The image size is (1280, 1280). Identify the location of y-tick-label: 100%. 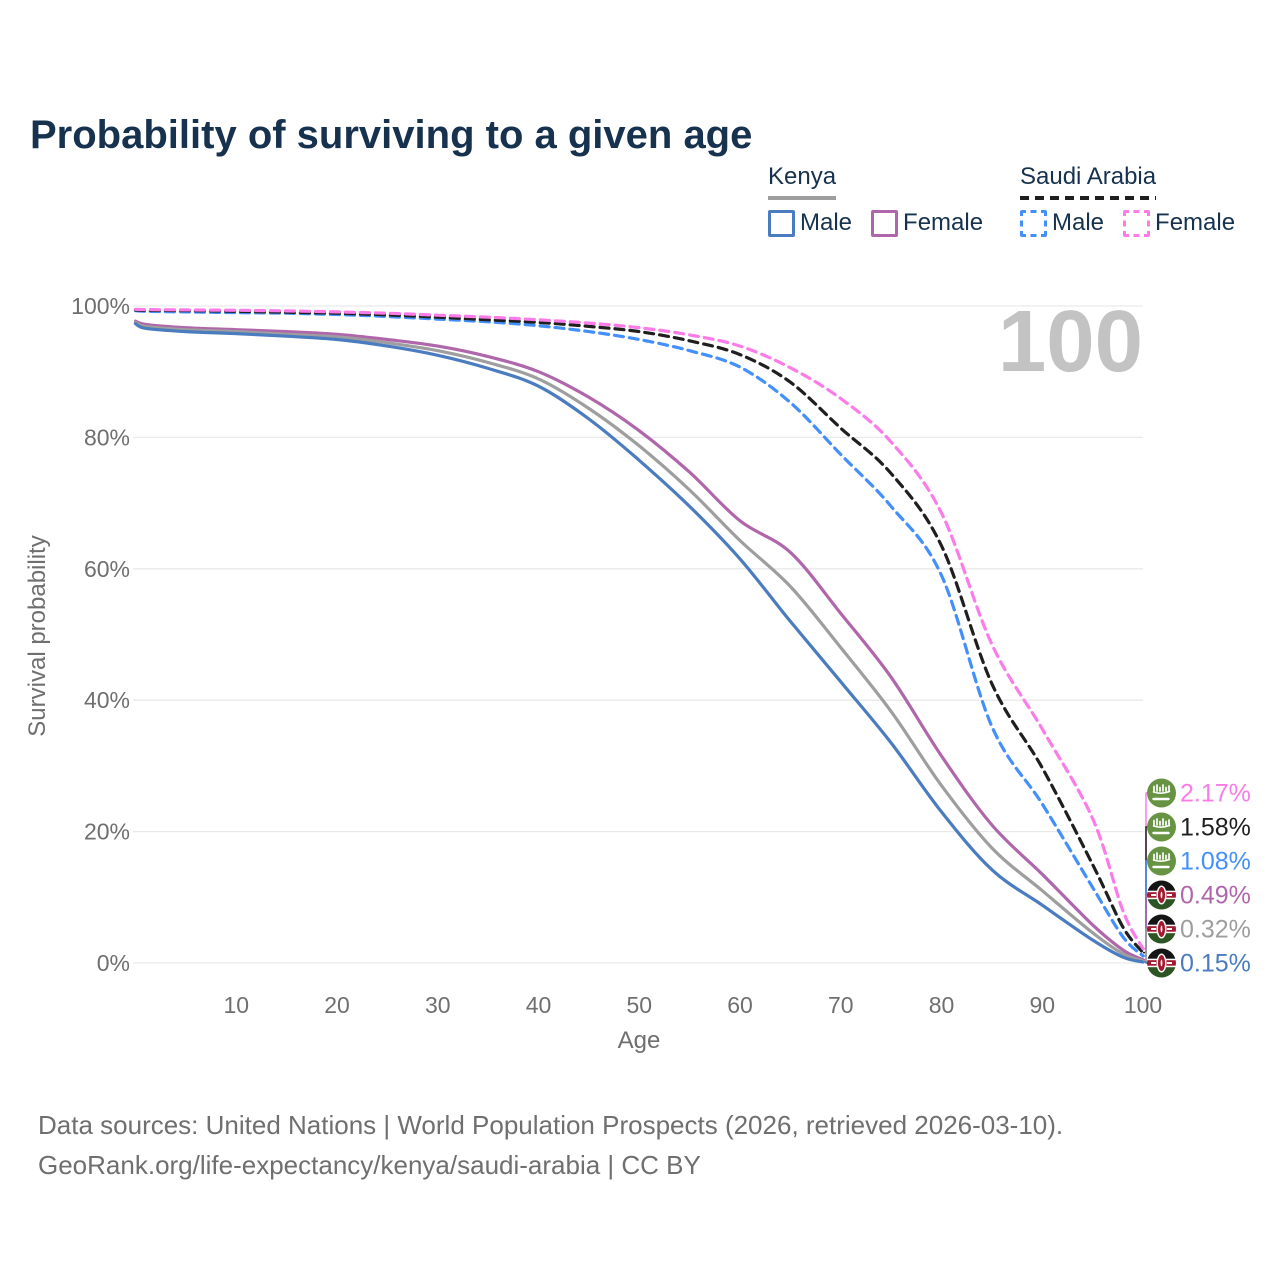
(100, 306).